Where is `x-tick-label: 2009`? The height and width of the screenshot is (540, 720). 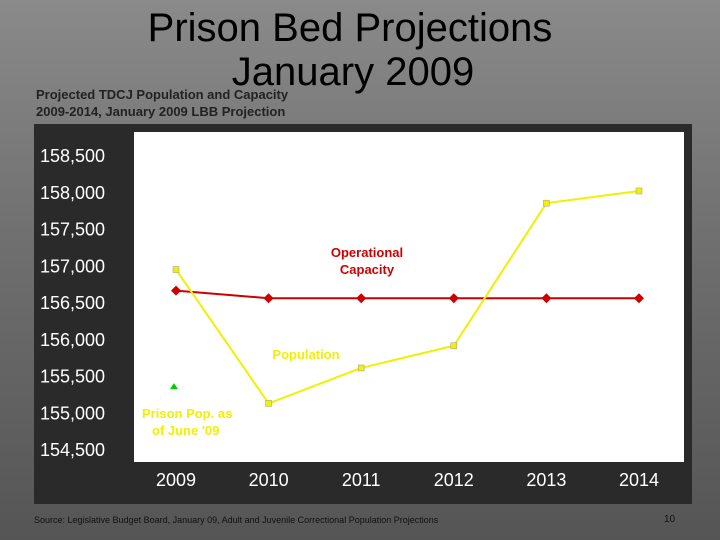 x-tick-label: 2009 is located at coordinates (176, 480).